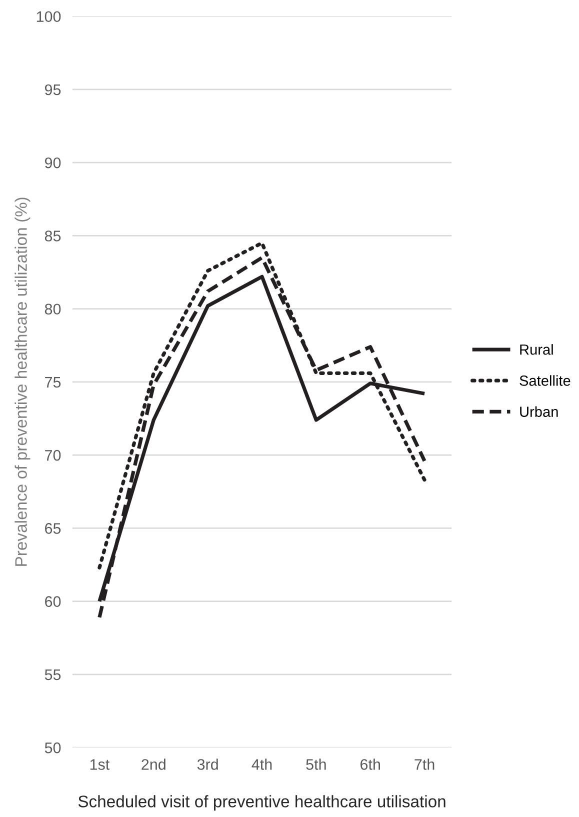 The width and height of the screenshot is (579, 817). Describe the element at coordinates (207, 764) in the screenshot. I see `x-tick-label: 3rd` at that location.